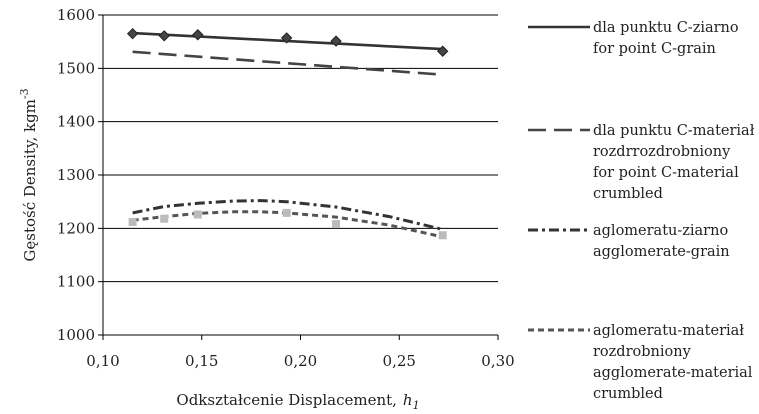 This screenshot has height=414, width=759. I want to click on legend-label-c_grain: for point C-grain, so click(654, 49).